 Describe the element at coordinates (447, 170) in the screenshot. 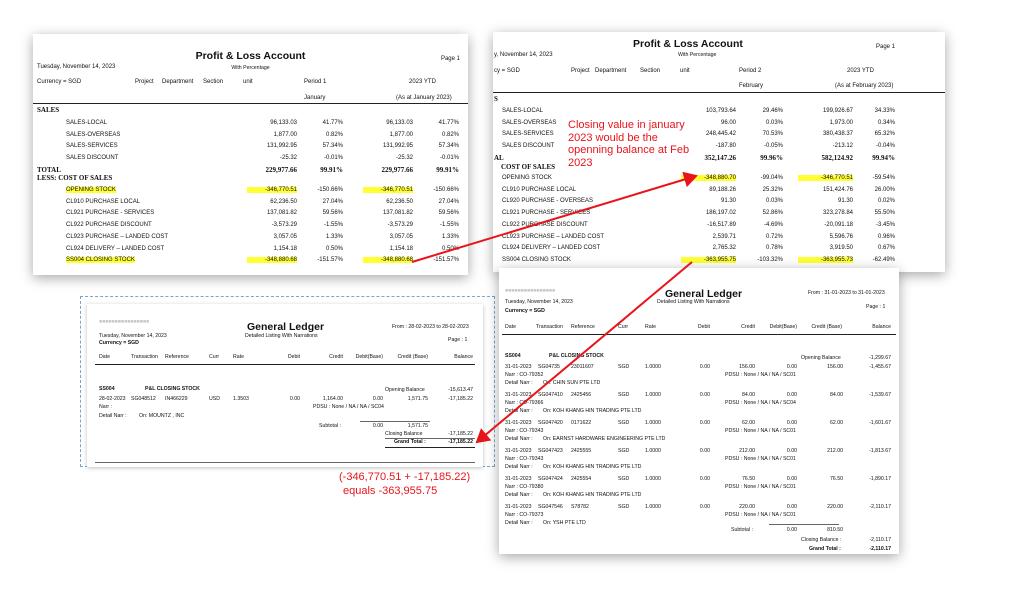

I see `total-ytd-pct: 99.91%` at that location.